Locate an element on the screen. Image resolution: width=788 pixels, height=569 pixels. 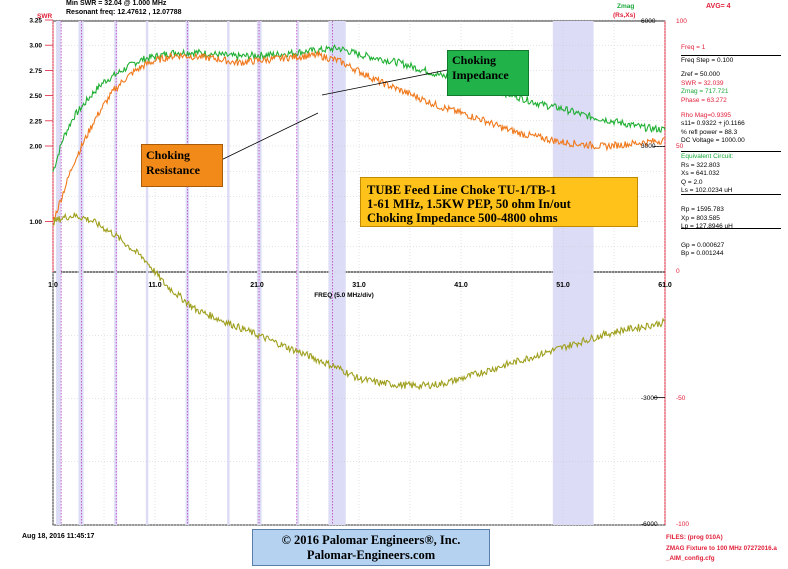
fixture-filename: ZMAG Fixture to 100 MHz 07272016.a is located at coordinates (721, 548).